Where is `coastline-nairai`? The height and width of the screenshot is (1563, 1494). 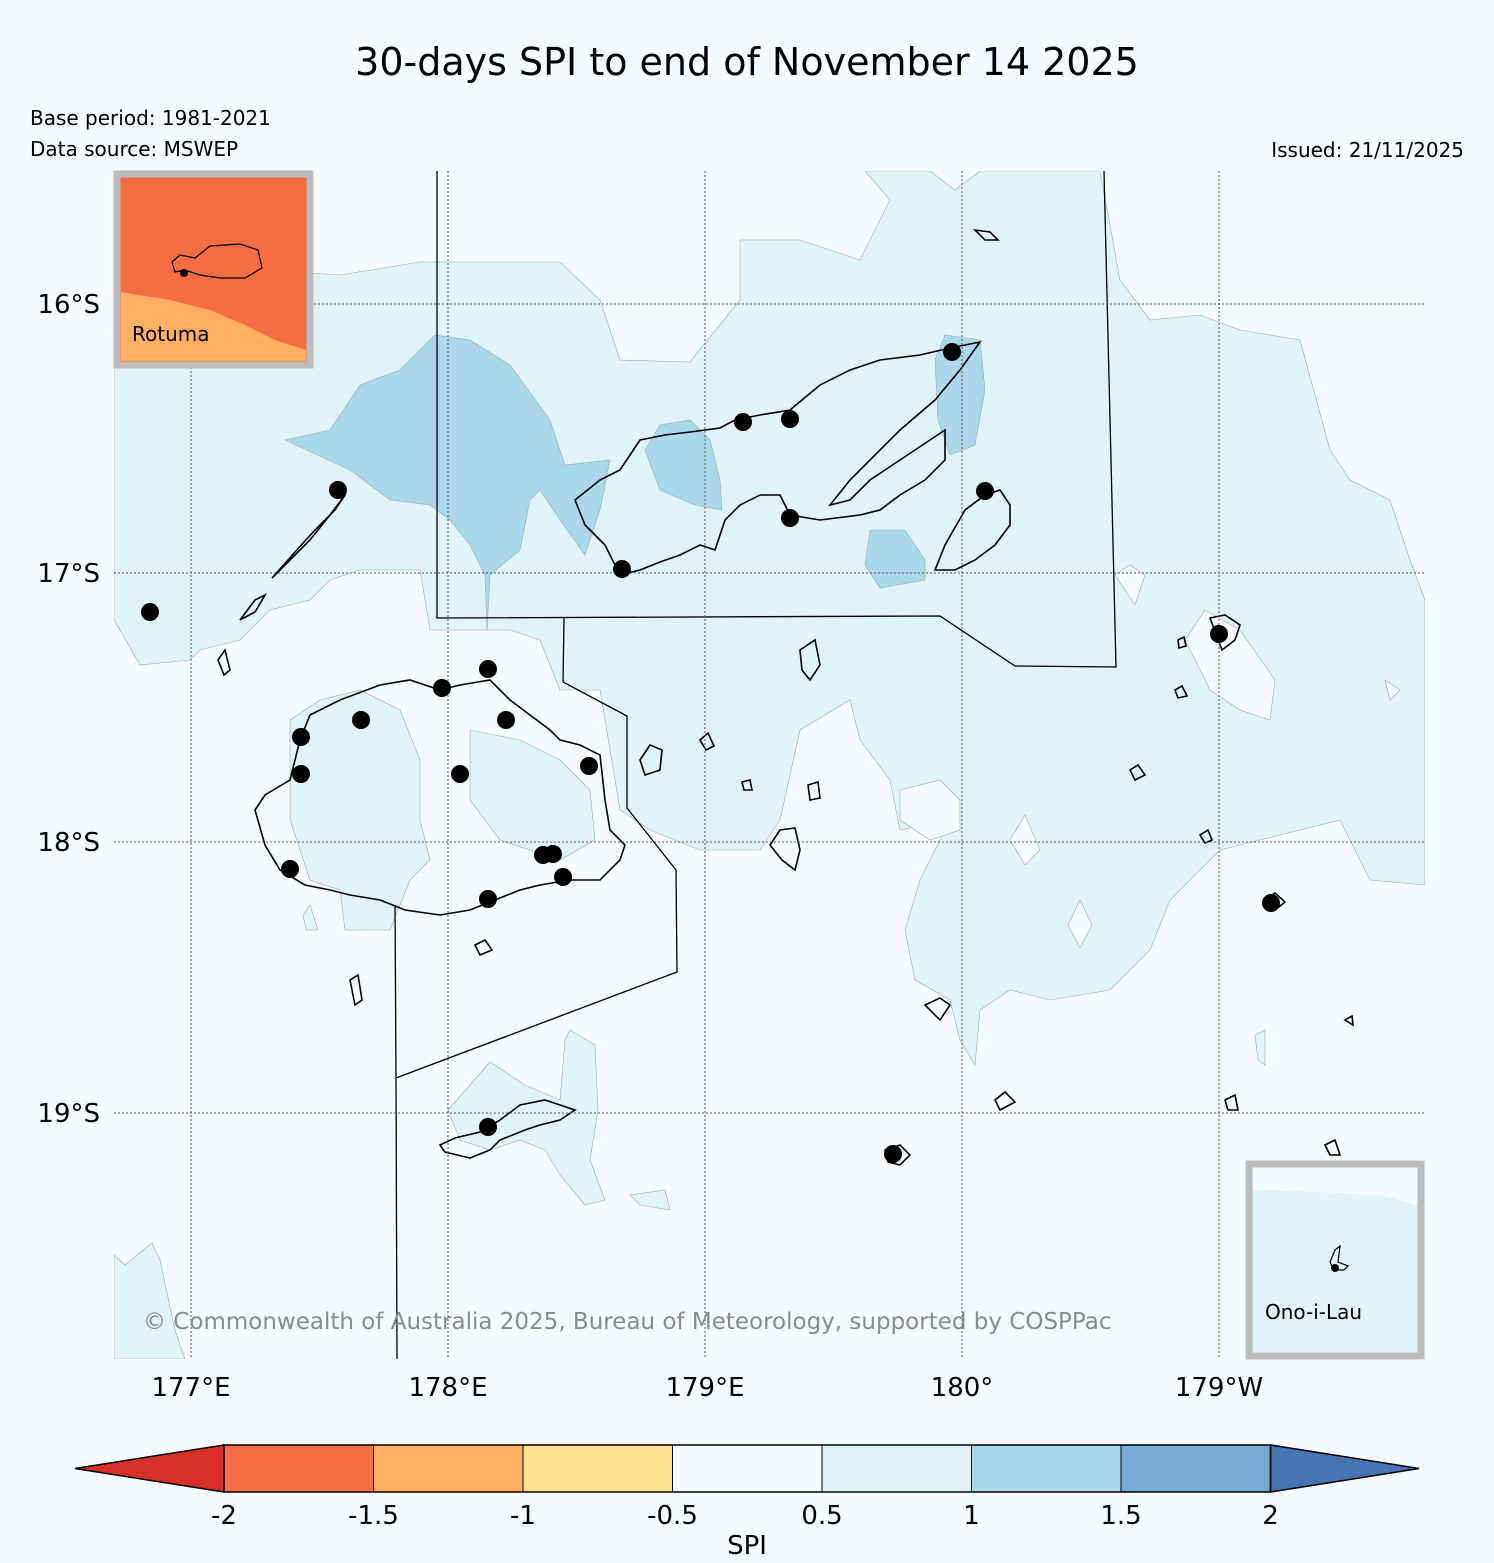
coastline-nairai is located at coordinates (814, 790).